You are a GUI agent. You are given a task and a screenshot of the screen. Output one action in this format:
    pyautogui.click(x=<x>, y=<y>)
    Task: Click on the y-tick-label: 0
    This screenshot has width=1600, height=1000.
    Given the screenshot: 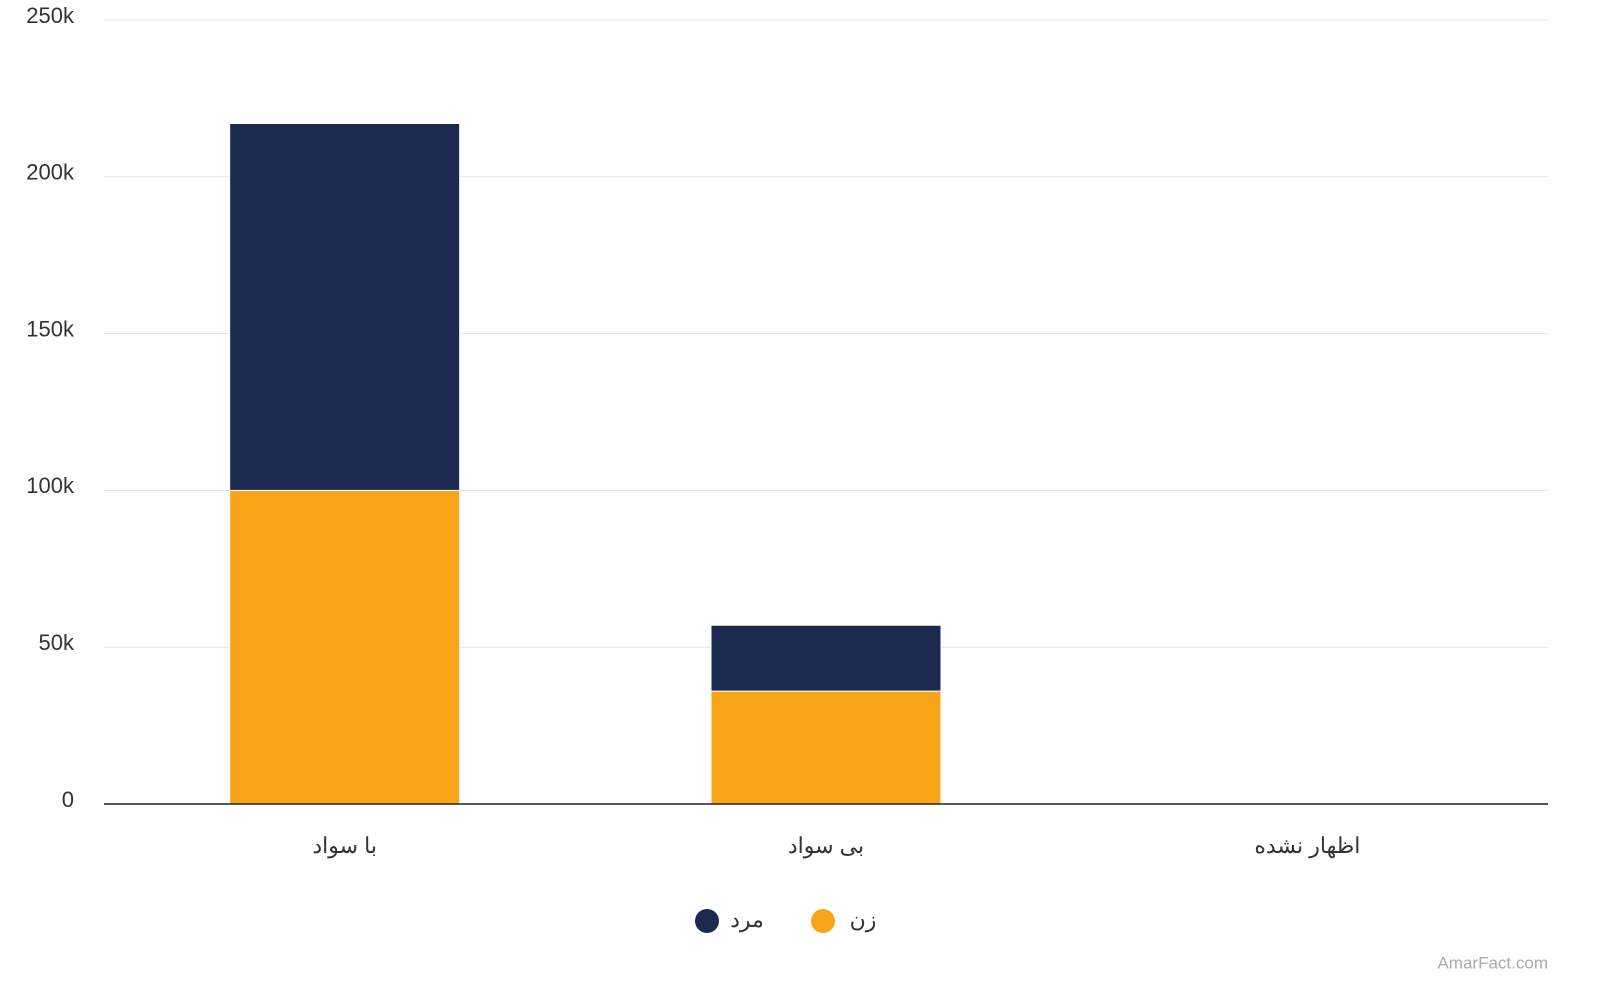 What is the action you would take?
    pyautogui.click(x=68, y=799)
    